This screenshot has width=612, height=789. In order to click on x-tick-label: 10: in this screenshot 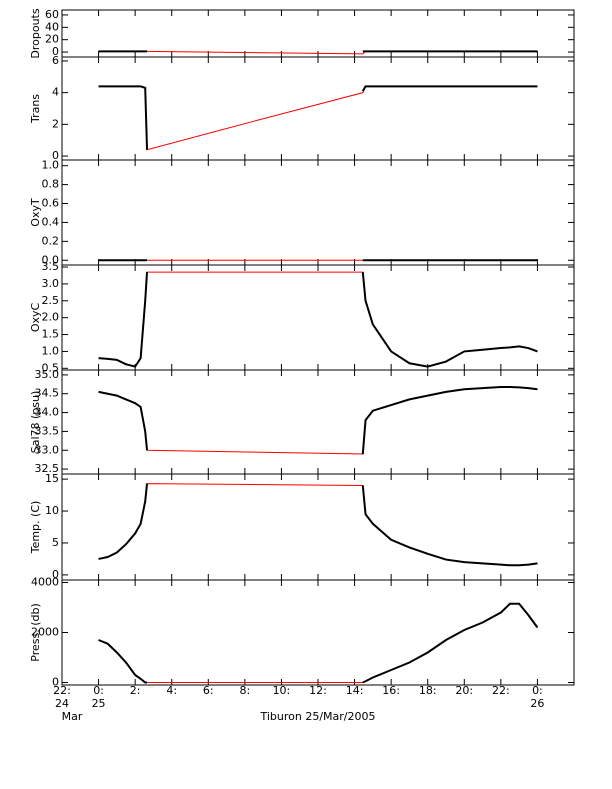, I will do `click(282, 690)`.